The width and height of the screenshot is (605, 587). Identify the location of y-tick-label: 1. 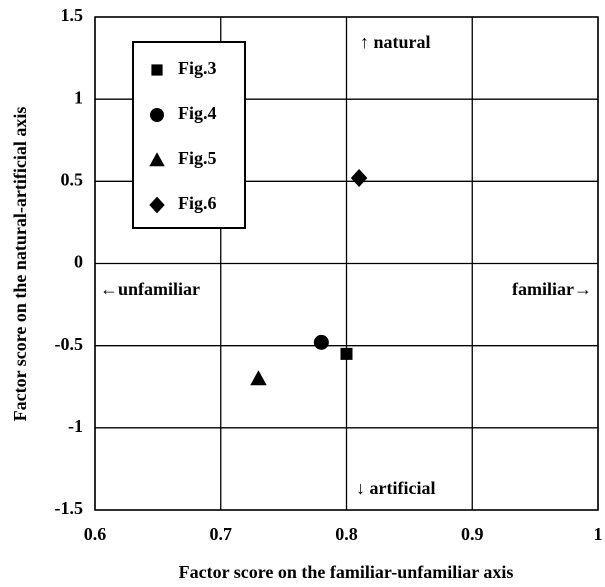
(78, 97).